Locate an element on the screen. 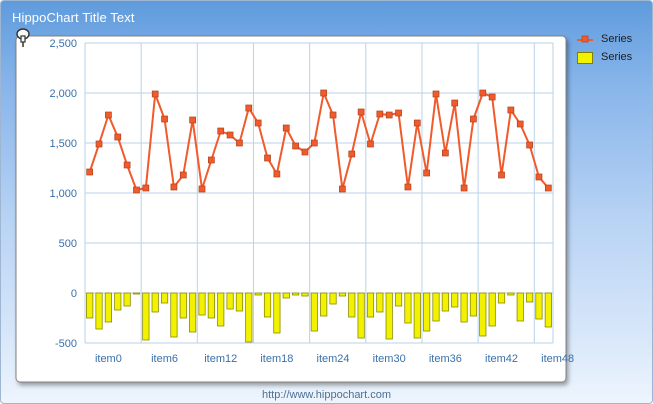 The width and height of the screenshot is (653, 404). y-tick-label: 2,500 is located at coordinates (63, 44).